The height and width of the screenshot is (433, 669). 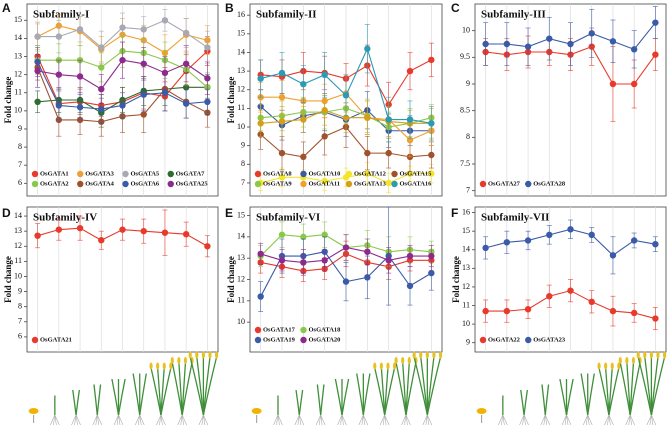 What do you see at coordinates (243, 163) in the screenshot?
I see `y-tick-label: 8` at bounding box center [243, 163].